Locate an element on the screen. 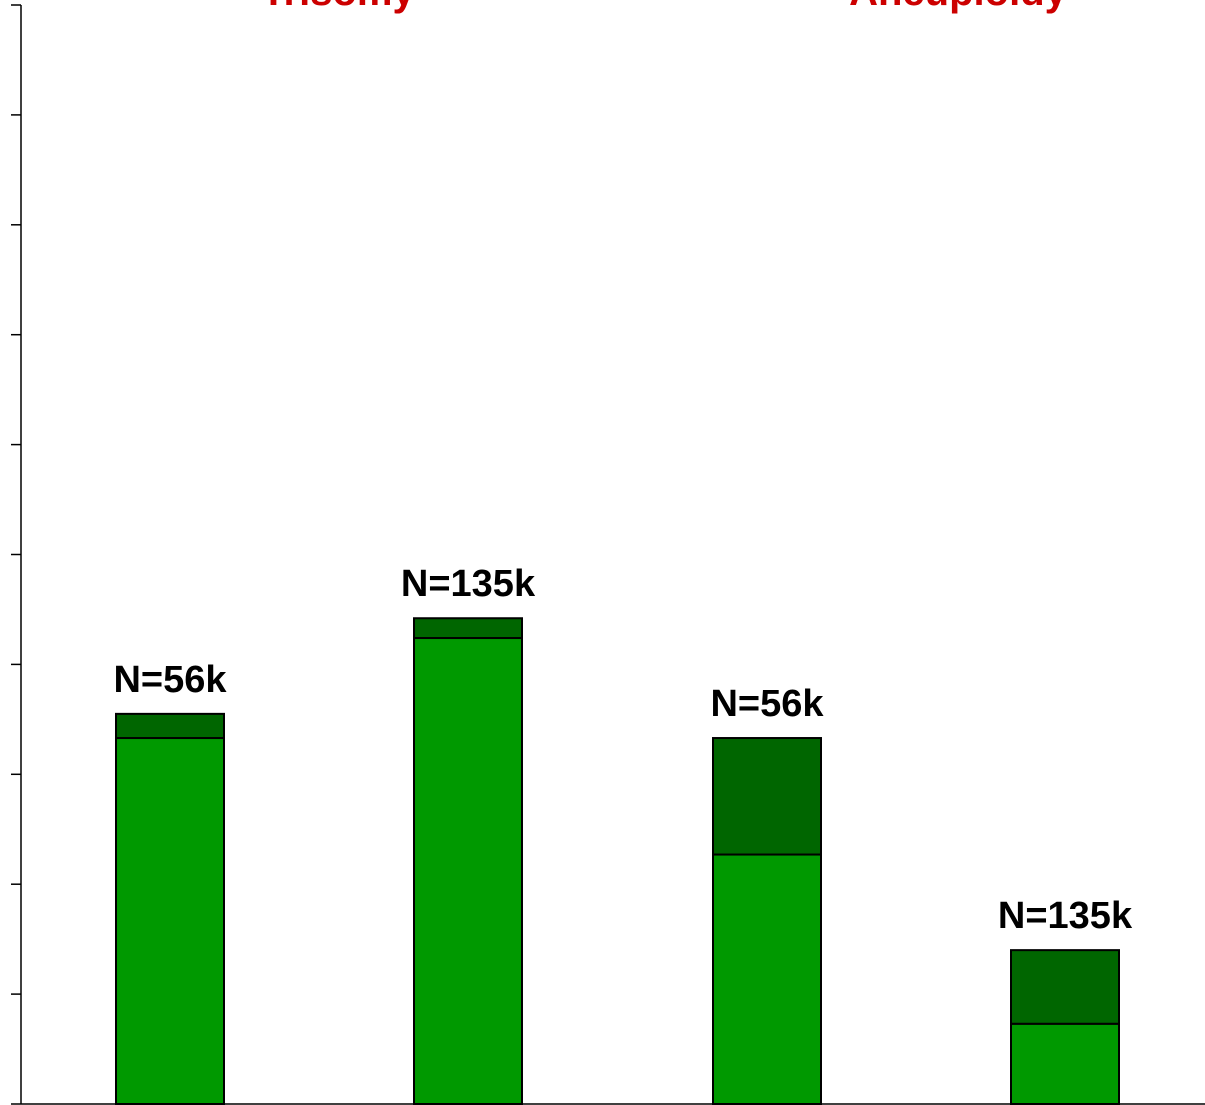 The height and width of the screenshot is (1105, 1205). group-title-trisomy: Trisomy is located at coordinates (338, 7).